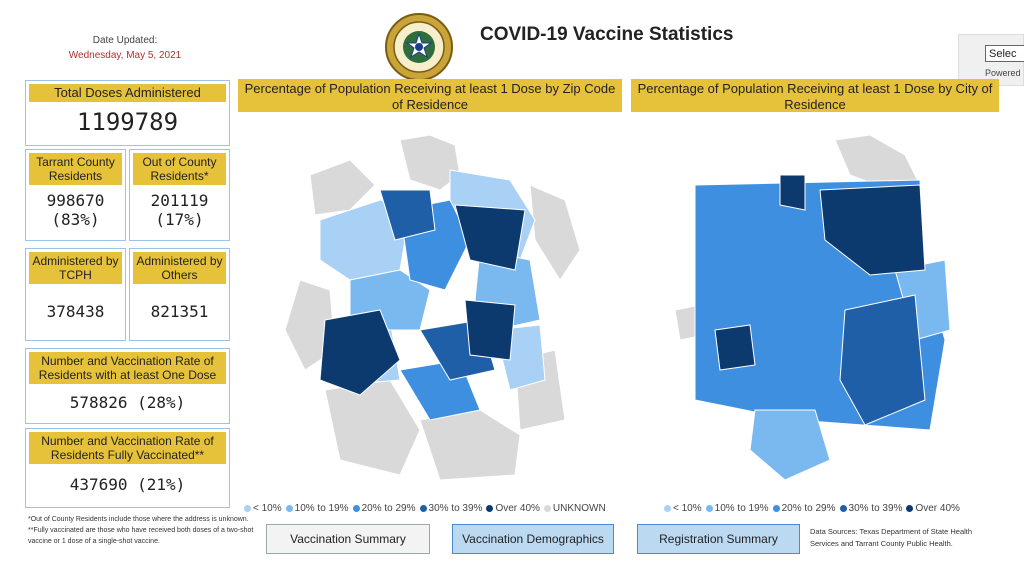 The image size is (1024, 567). What do you see at coordinates (579, 508) in the screenshot?
I see `zip-legend-label: UNKNOWN` at bounding box center [579, 508].